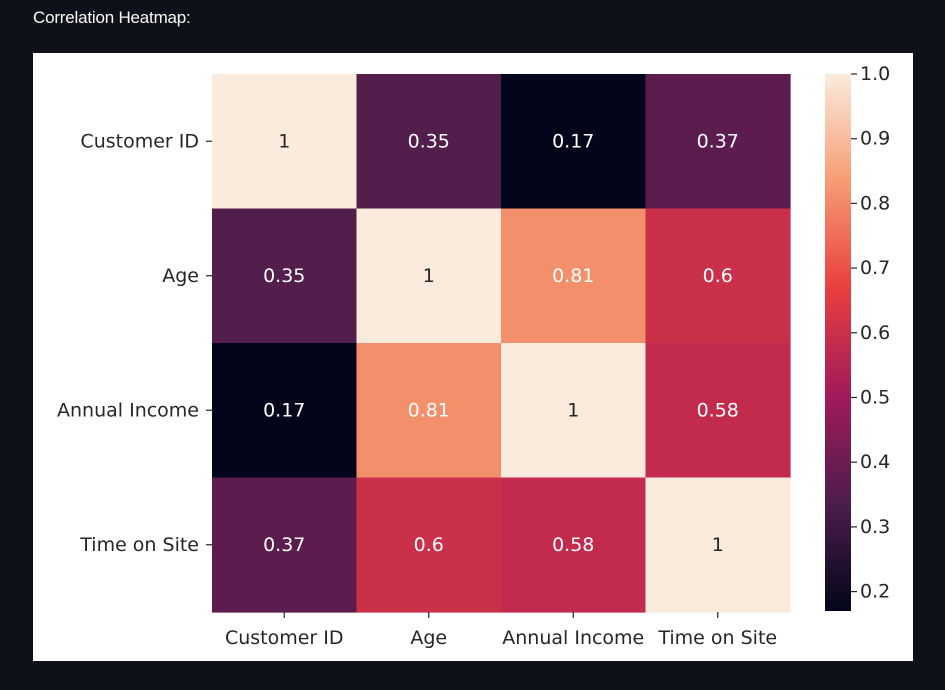 Image resolution: width=945 pixels, height=690 pixels. Describe the element at coordinates (717, 638) in the screenshot. I see `x-tick-label: Time on Site` at that location.